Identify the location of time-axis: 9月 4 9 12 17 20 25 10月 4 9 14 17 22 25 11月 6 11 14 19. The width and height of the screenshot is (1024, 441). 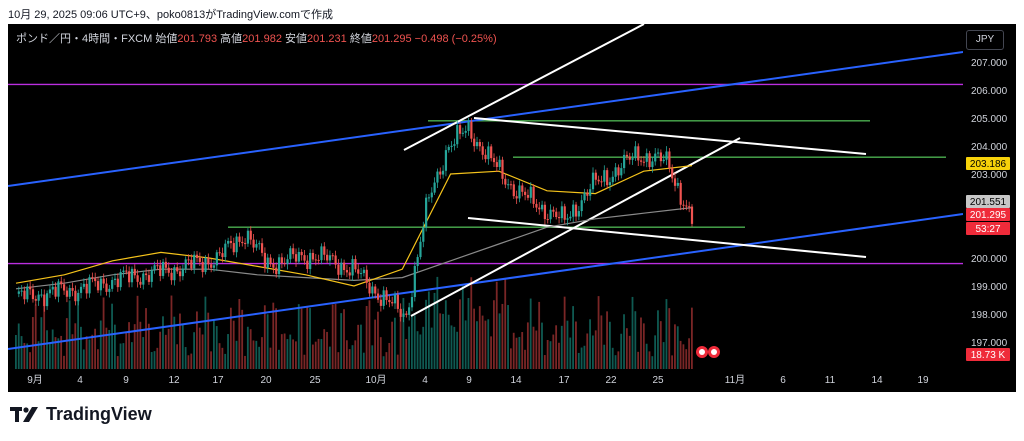
(512, 380).